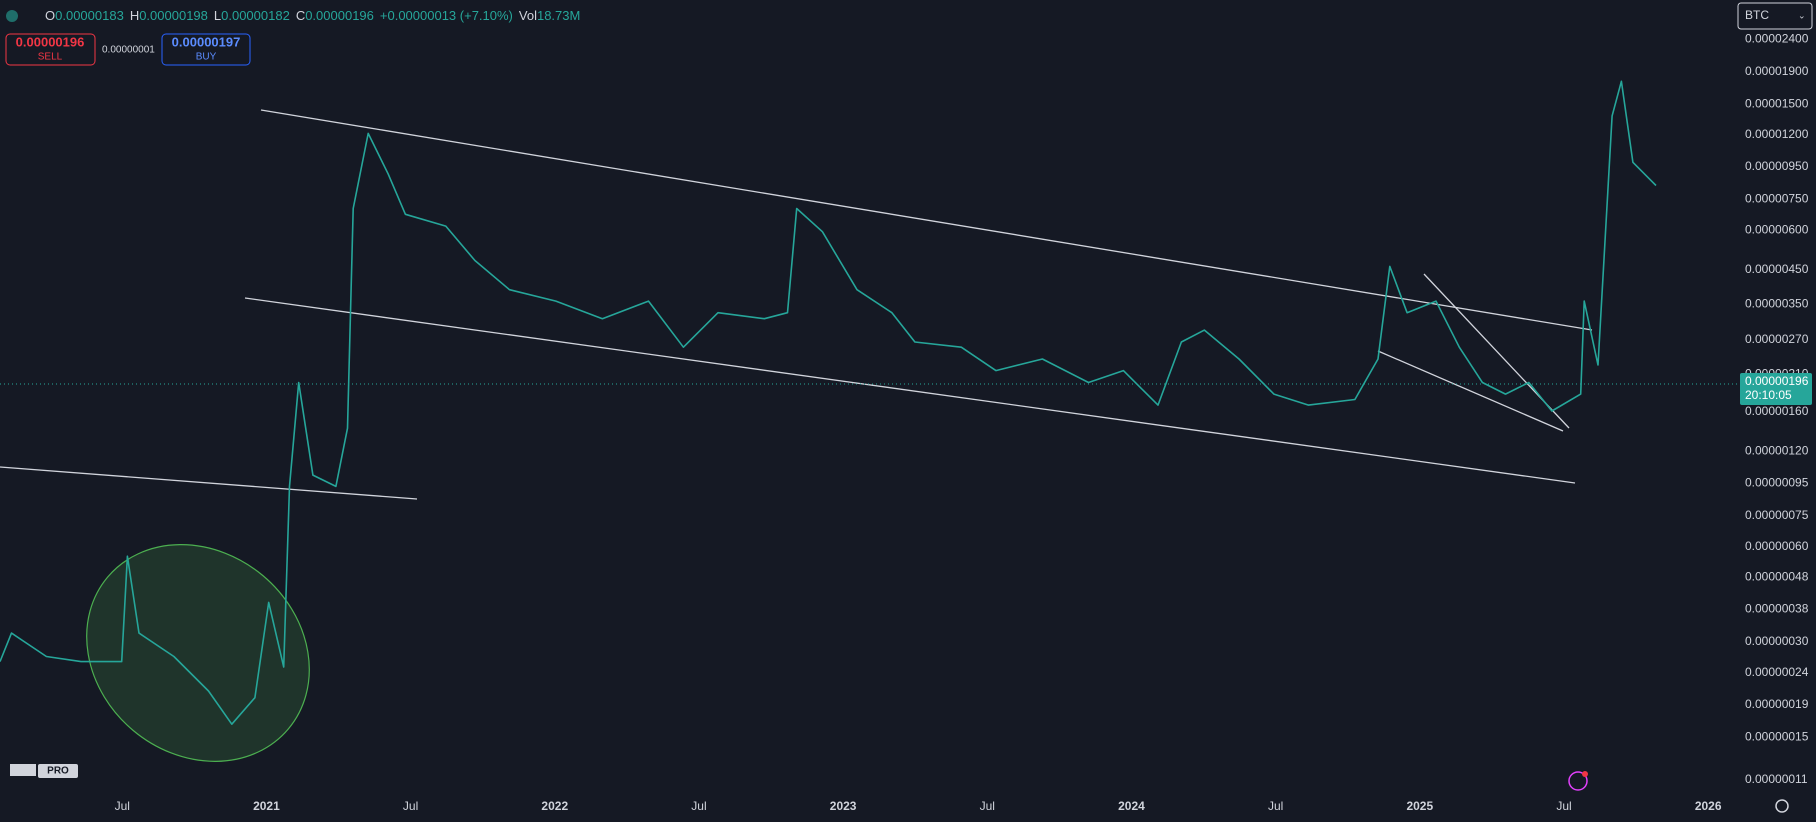 The width and height of the screenshot is (1816, 822). I want to click on countdown: 20:10:05, so click(1768, 395).